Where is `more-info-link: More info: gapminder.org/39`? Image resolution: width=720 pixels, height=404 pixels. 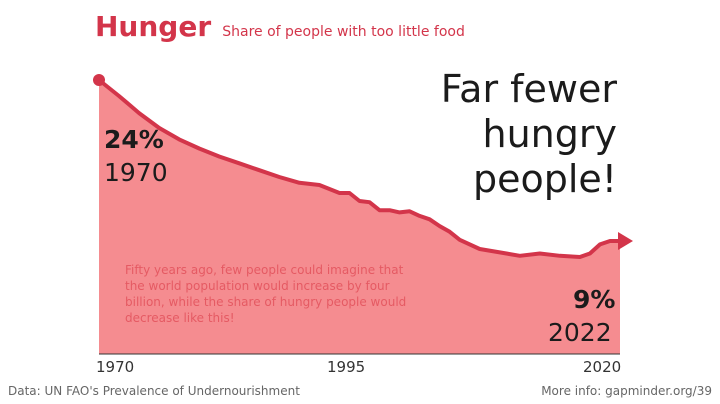
more-info-link: More info: gapminder.org/39 is located at coordinates (626, 391).